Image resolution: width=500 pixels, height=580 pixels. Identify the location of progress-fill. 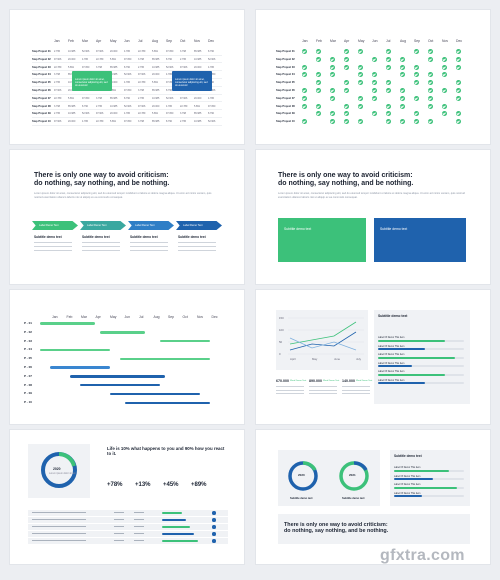
(395, 366).